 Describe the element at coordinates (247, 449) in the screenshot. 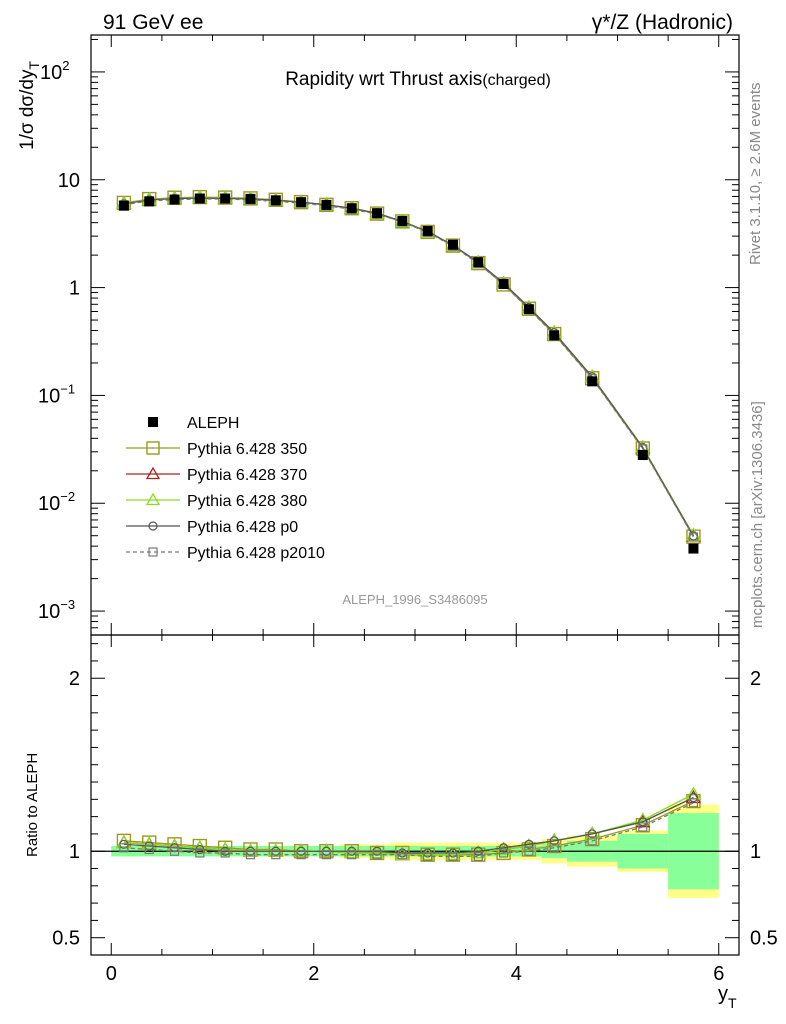

I see `legend-label: Pythia 6.428 350` at that location.